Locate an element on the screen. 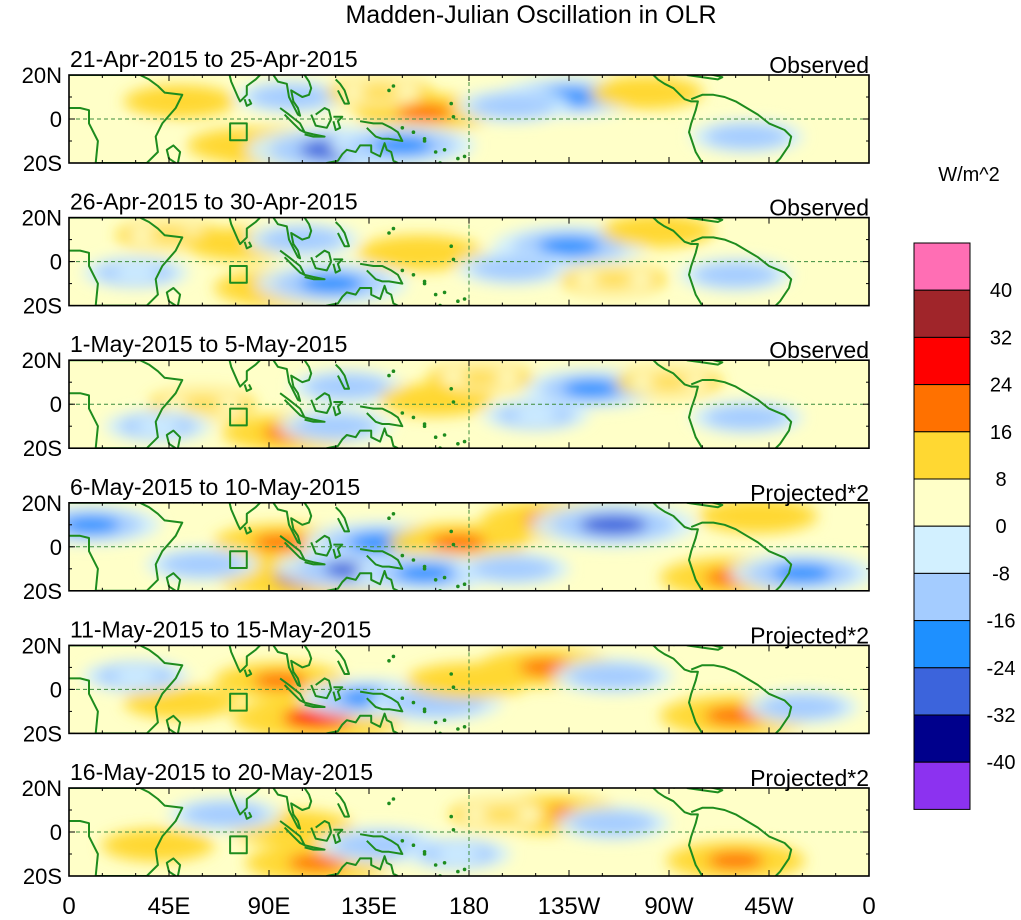 This screenshot has width=1021, height=920. colorbar-label: 0 is located at coordinates (1000, 527).